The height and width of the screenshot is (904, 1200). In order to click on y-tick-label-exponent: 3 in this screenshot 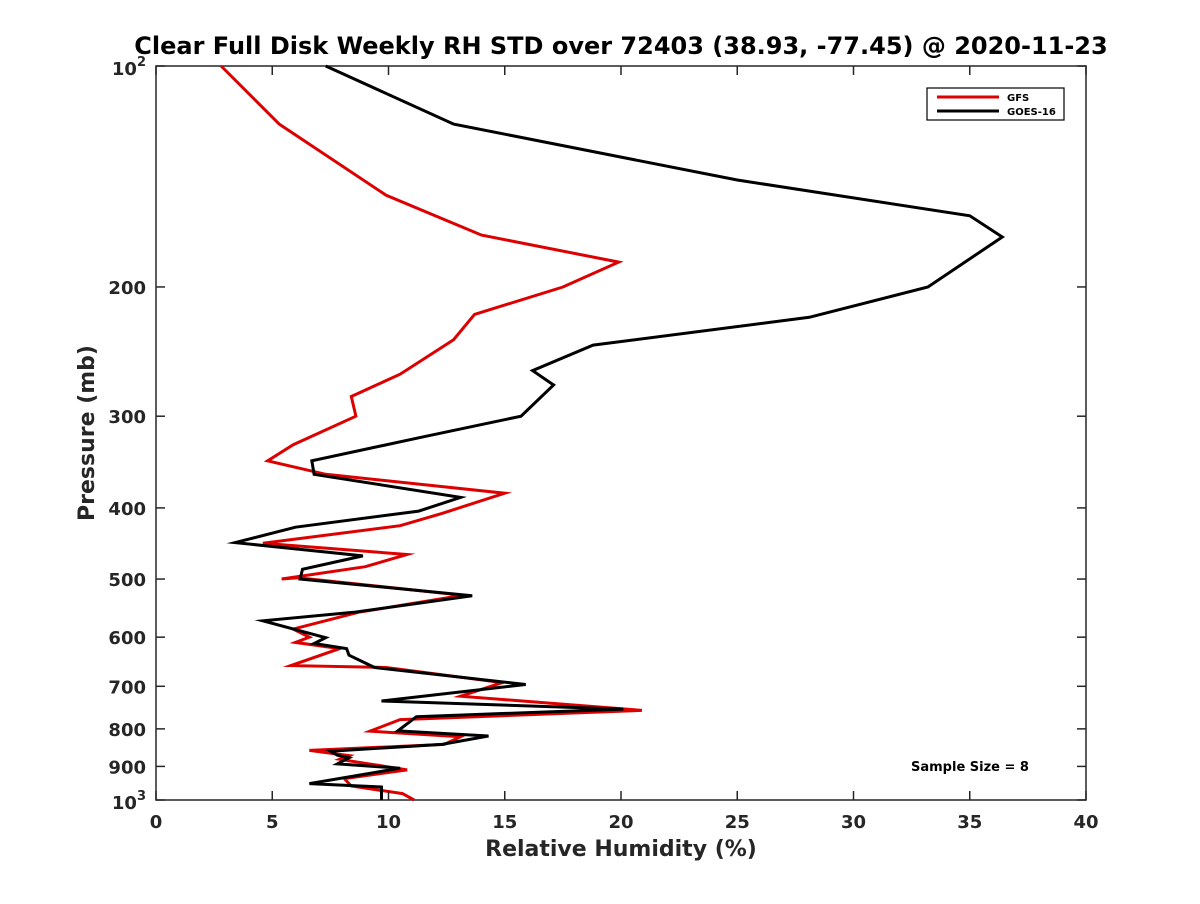, I will do `click(141, 796)`.